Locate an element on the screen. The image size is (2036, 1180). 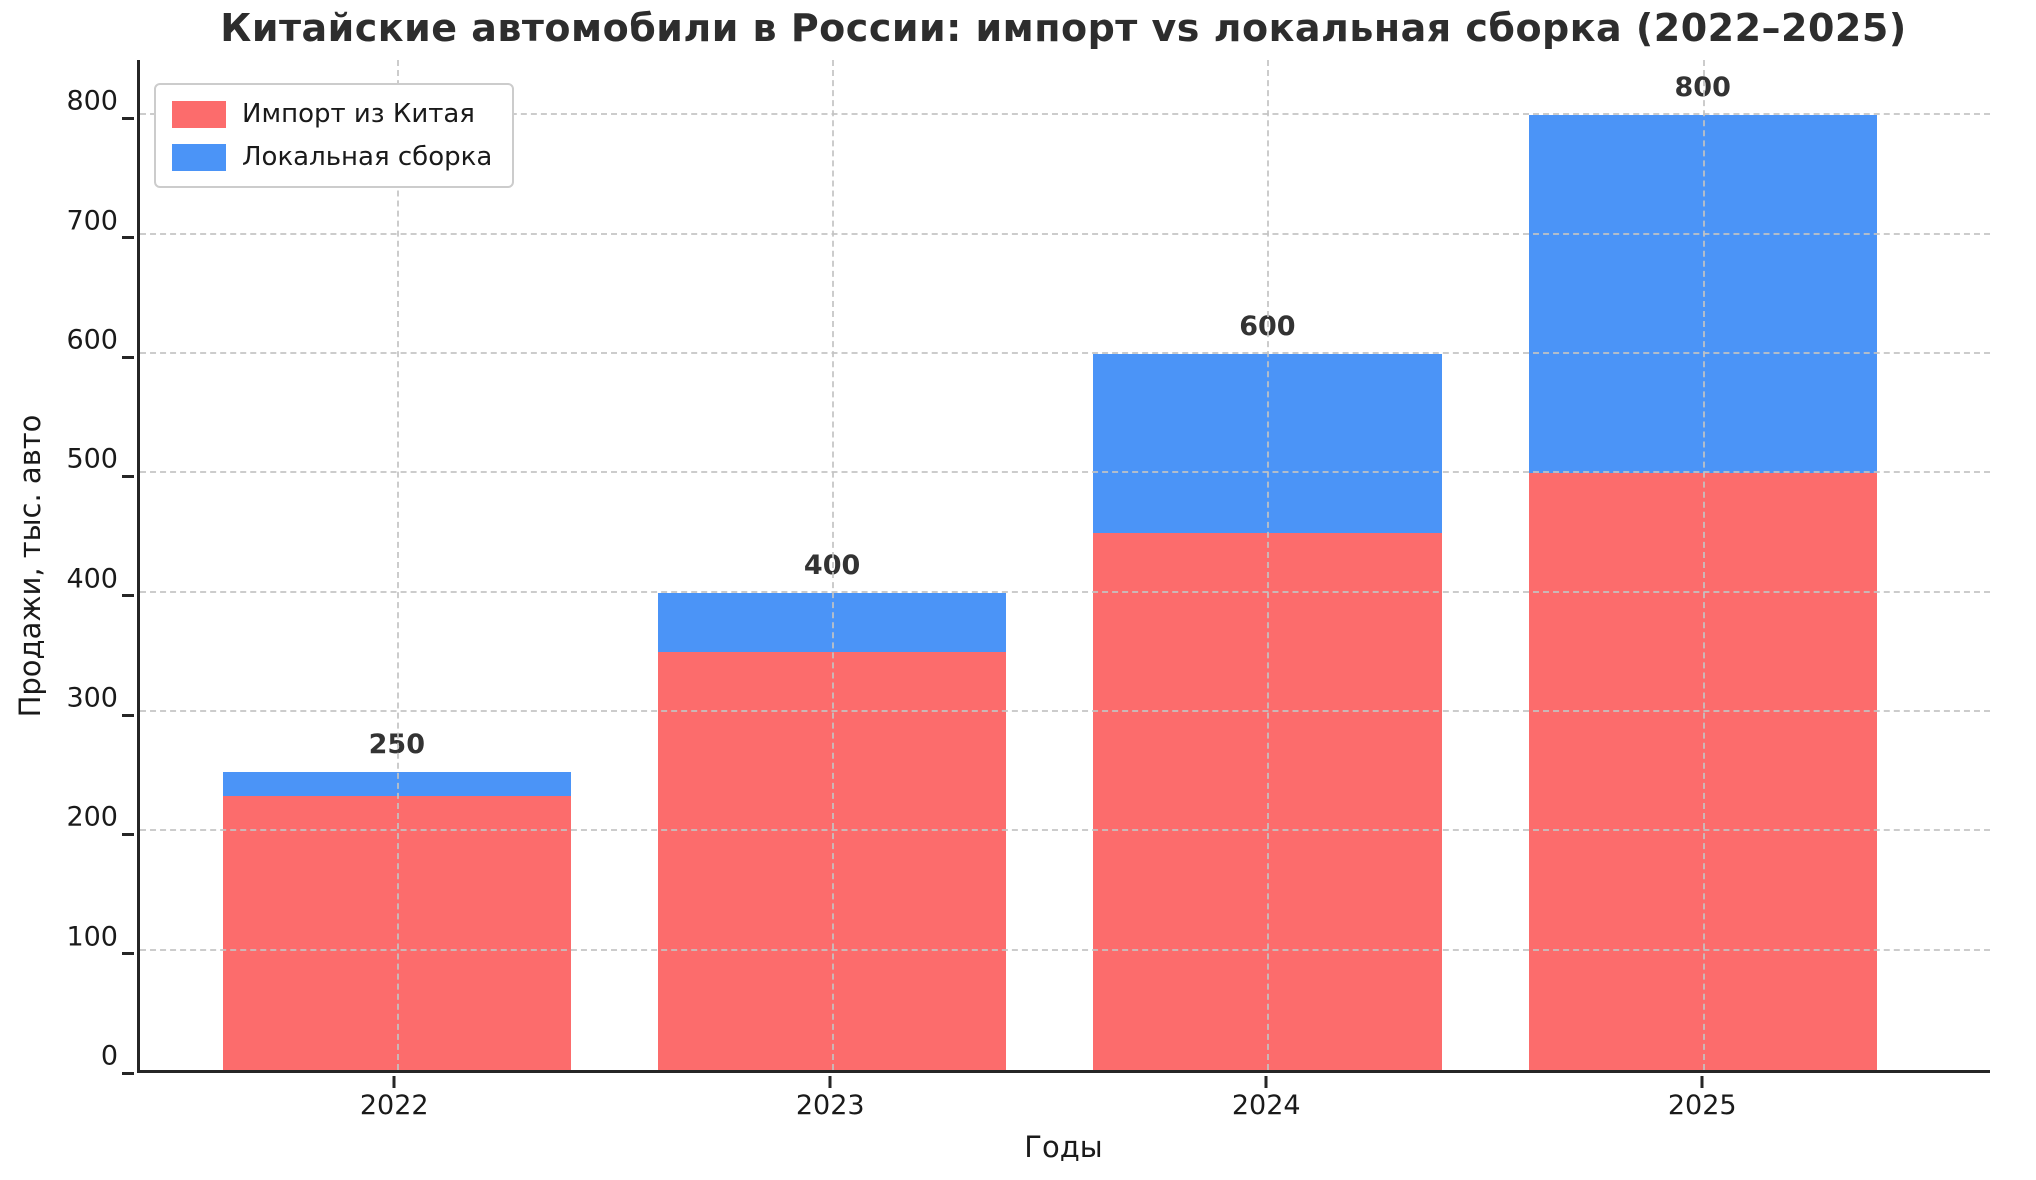
bar-2025-segment-local is located at coordinates (1702, 294).